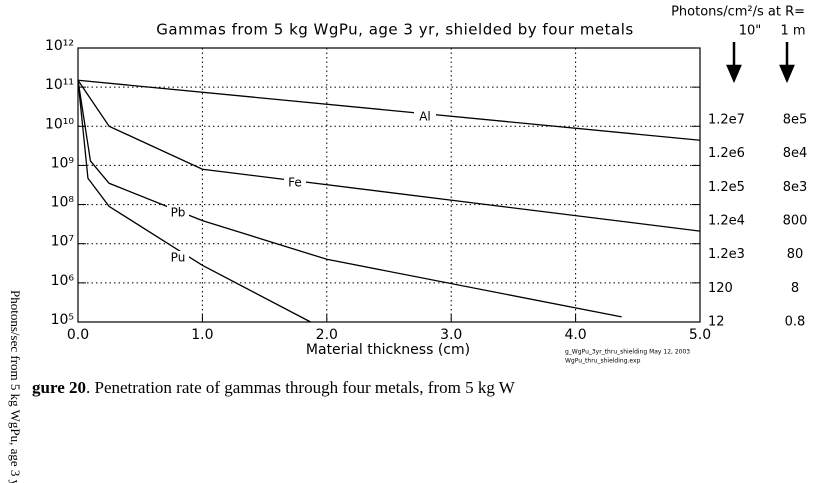 The image size is (817, 483). Describe the element at coordinates (795, 322) in the screenshot. I see `right-label: 0.8` at that location.